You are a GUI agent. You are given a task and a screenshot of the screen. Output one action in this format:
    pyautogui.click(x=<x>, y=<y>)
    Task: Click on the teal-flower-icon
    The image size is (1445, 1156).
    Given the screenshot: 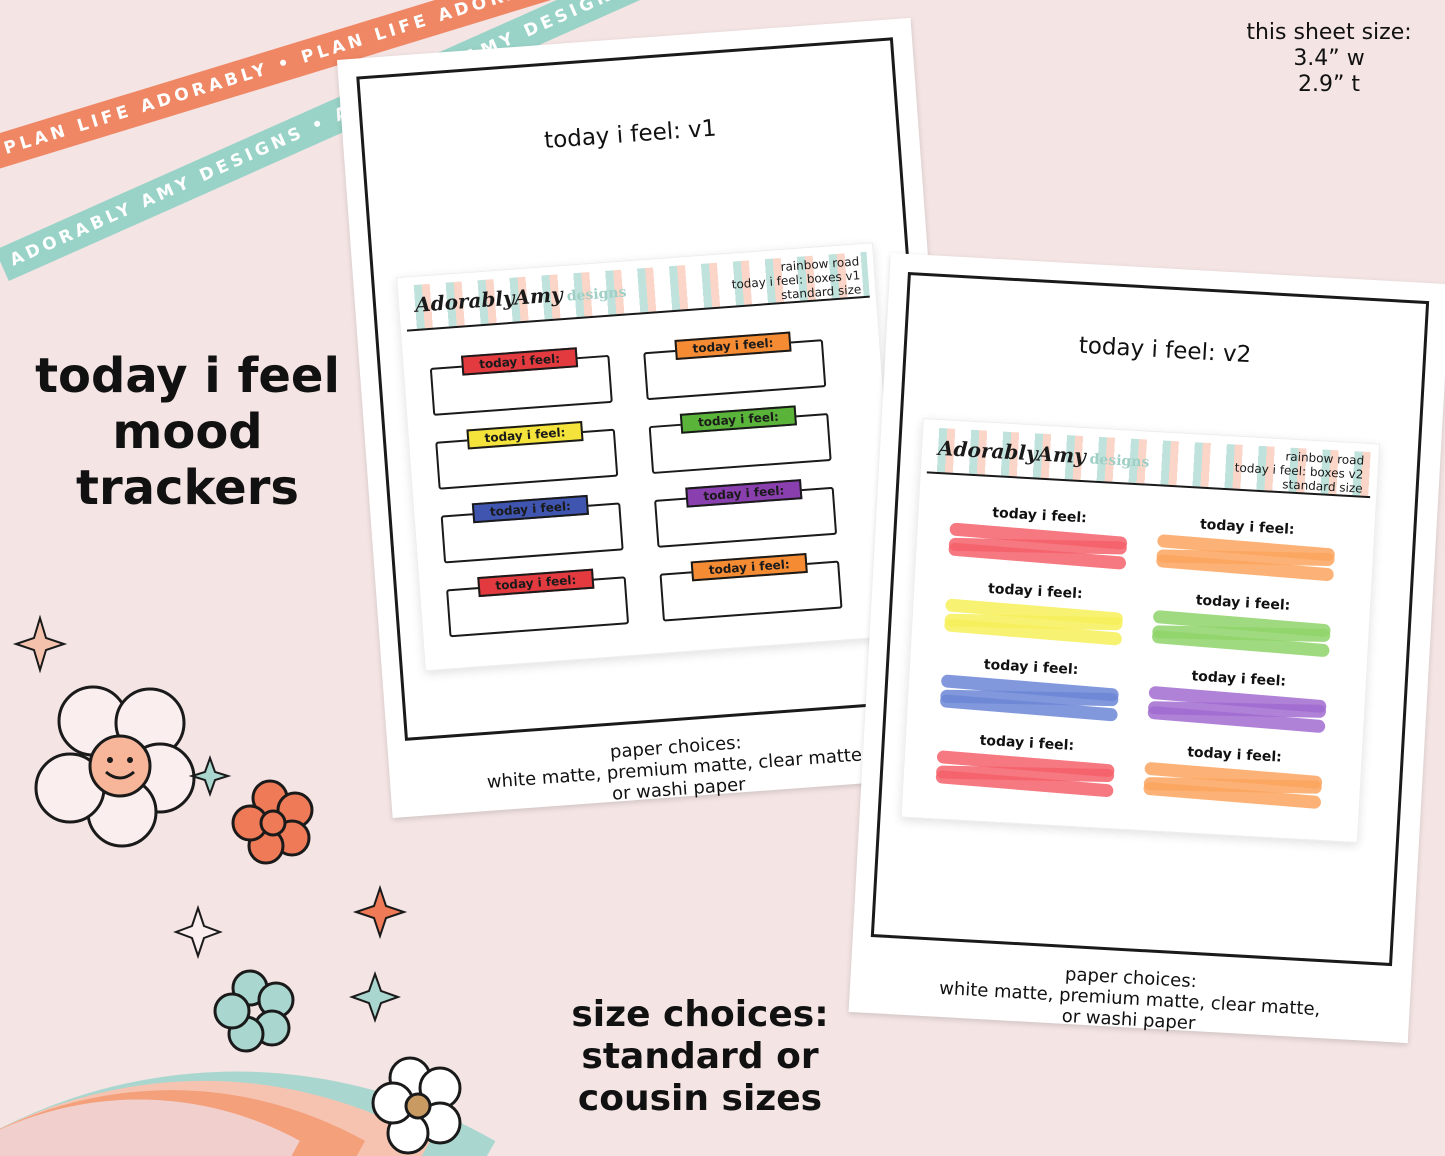 What is the action you would take?
    pyautogui.click(x=254, y=1011)
    